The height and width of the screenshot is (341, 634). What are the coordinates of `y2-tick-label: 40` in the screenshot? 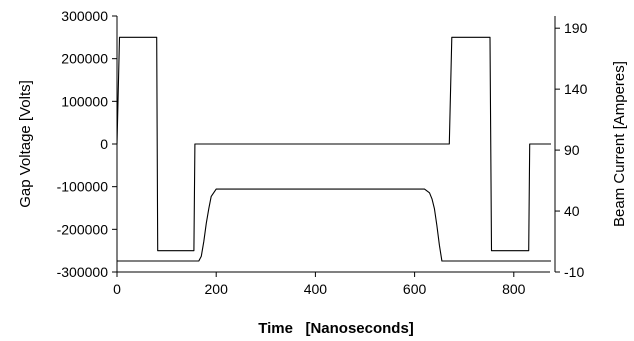 It's located at (572, 211).